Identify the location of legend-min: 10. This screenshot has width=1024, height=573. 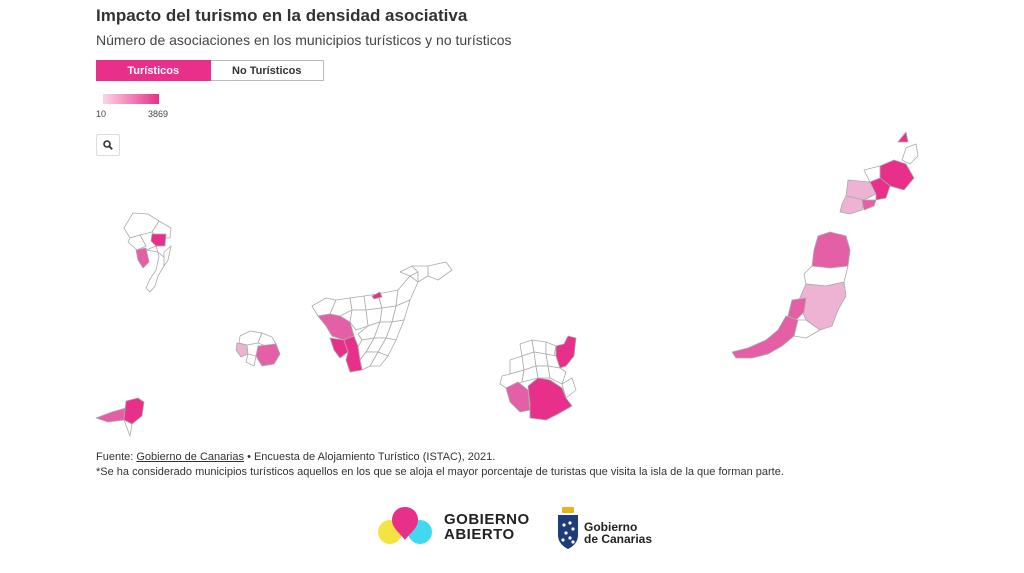
(101, 114).